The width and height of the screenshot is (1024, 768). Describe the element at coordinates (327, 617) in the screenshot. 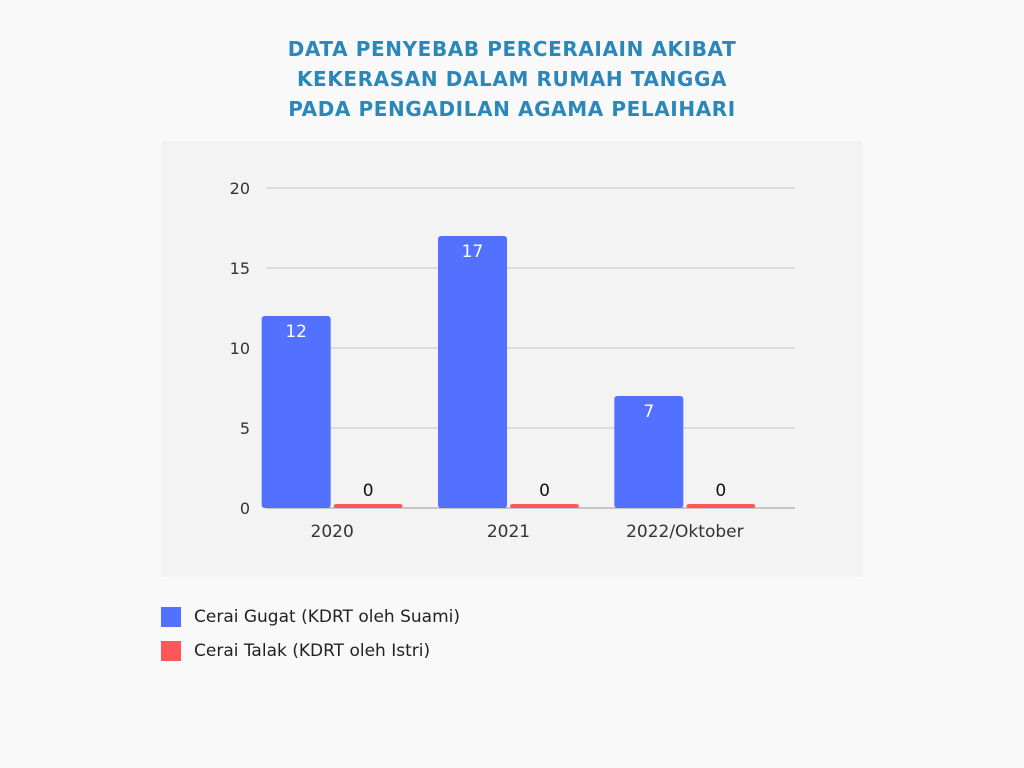

I see `legend-label-cerai-gugat: Cerai Gugat (KDRT oleh Suami)` at that location.